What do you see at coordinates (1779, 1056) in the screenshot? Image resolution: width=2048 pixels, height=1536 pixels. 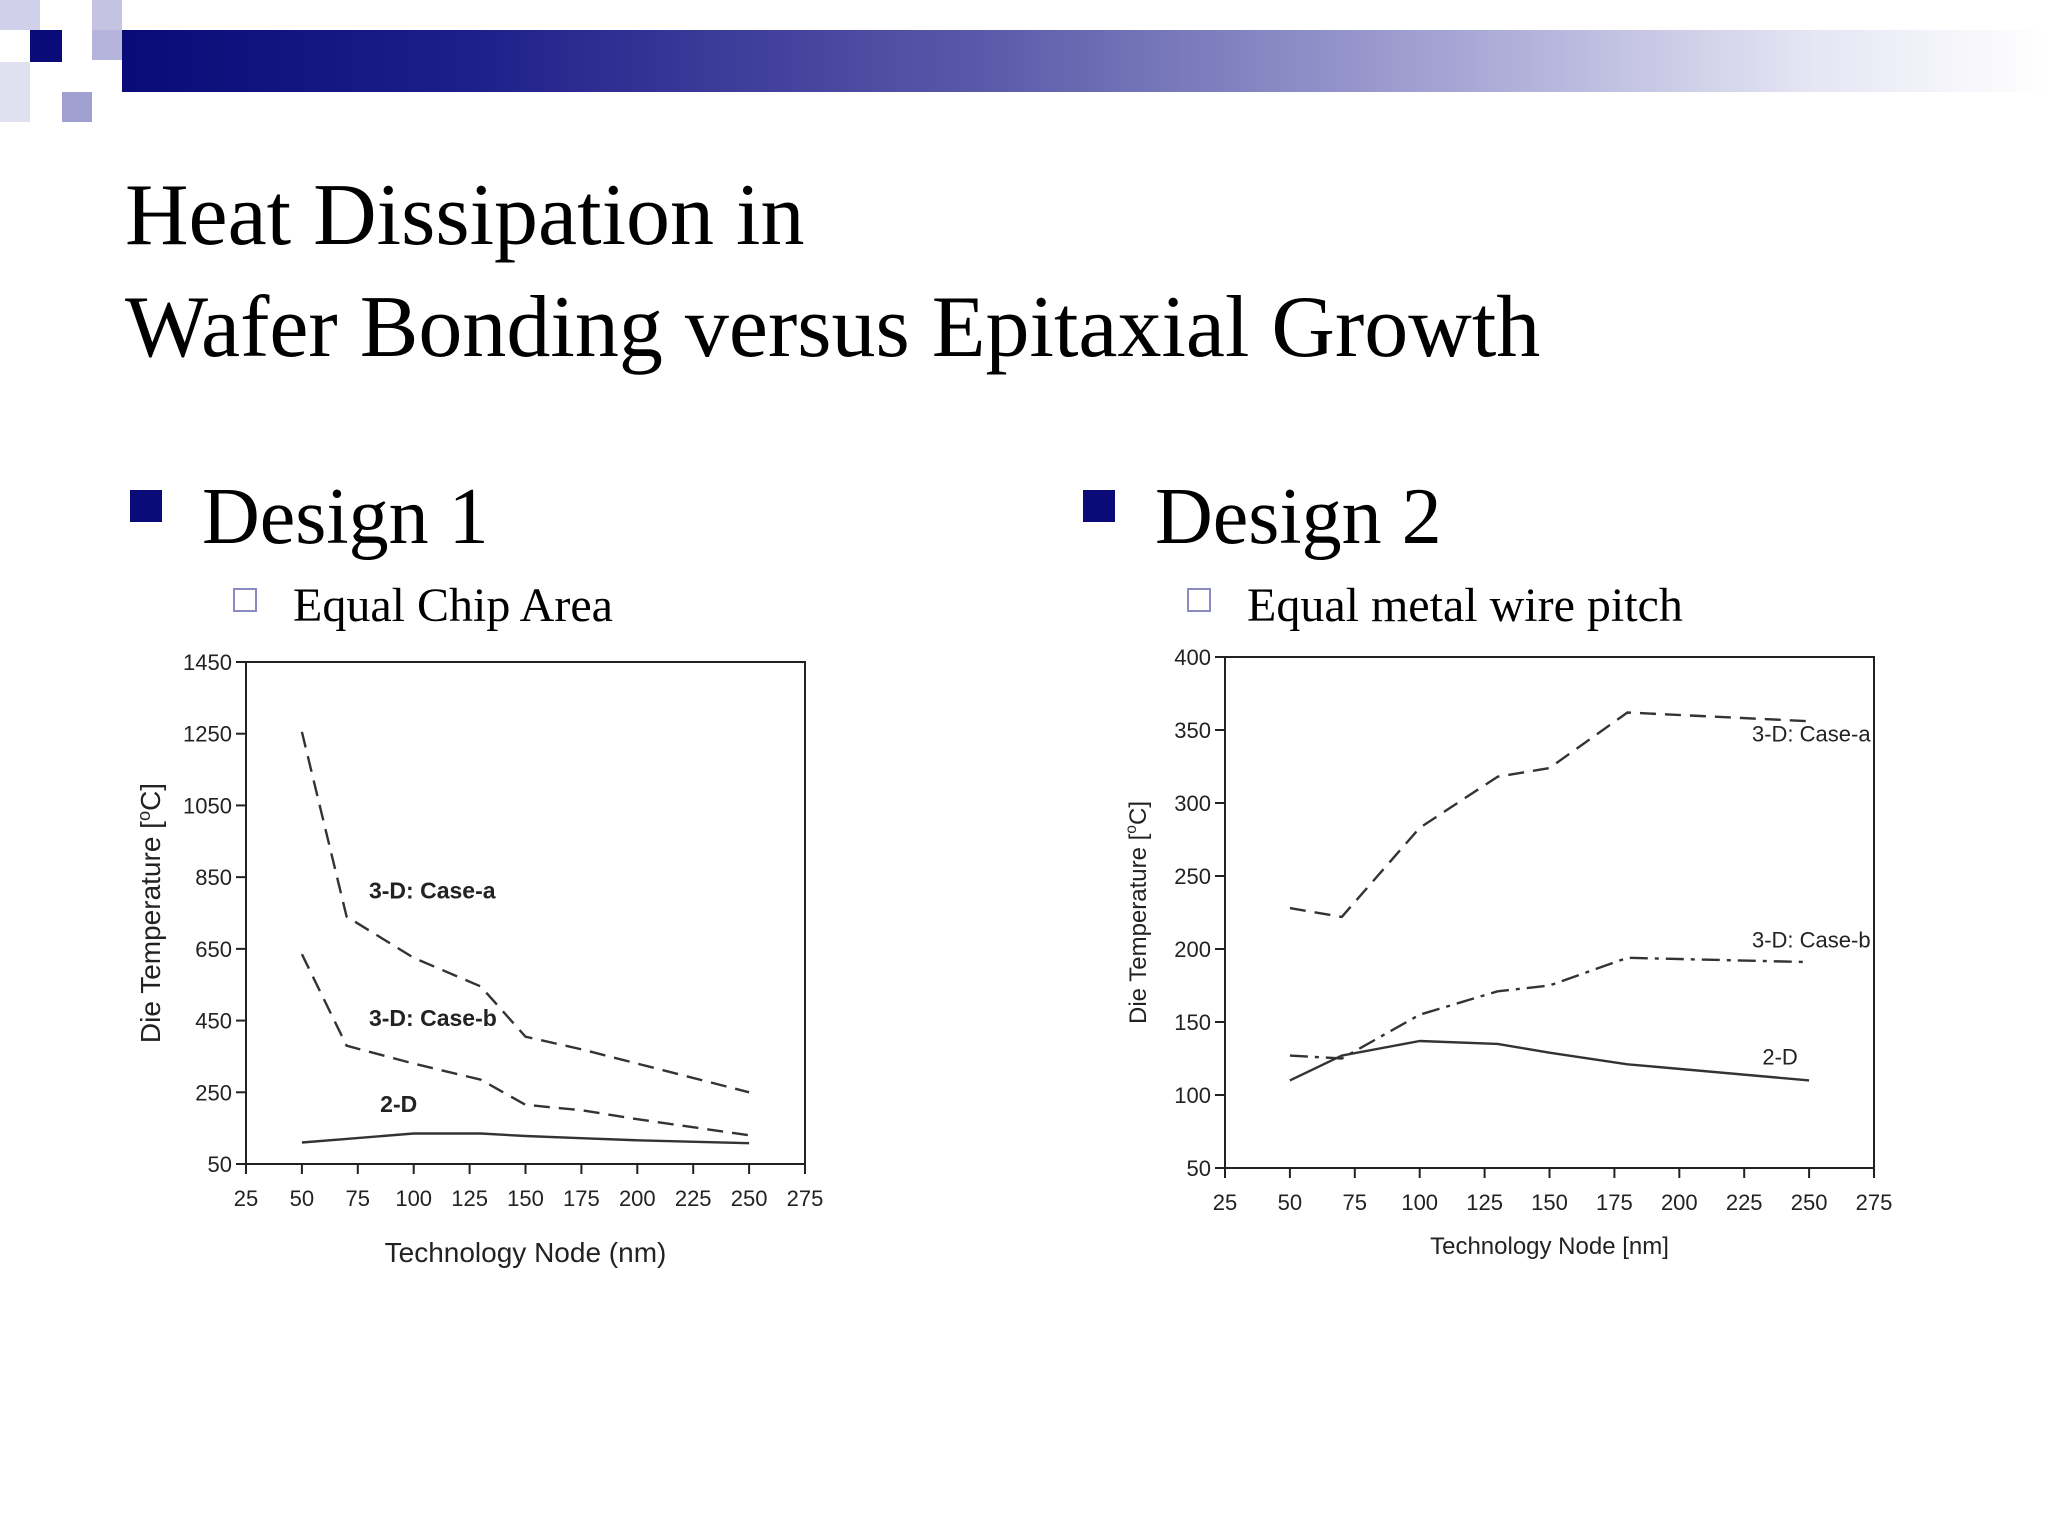 I see `d2-series-label: 2-D` at bounding box center [1779, 1056].